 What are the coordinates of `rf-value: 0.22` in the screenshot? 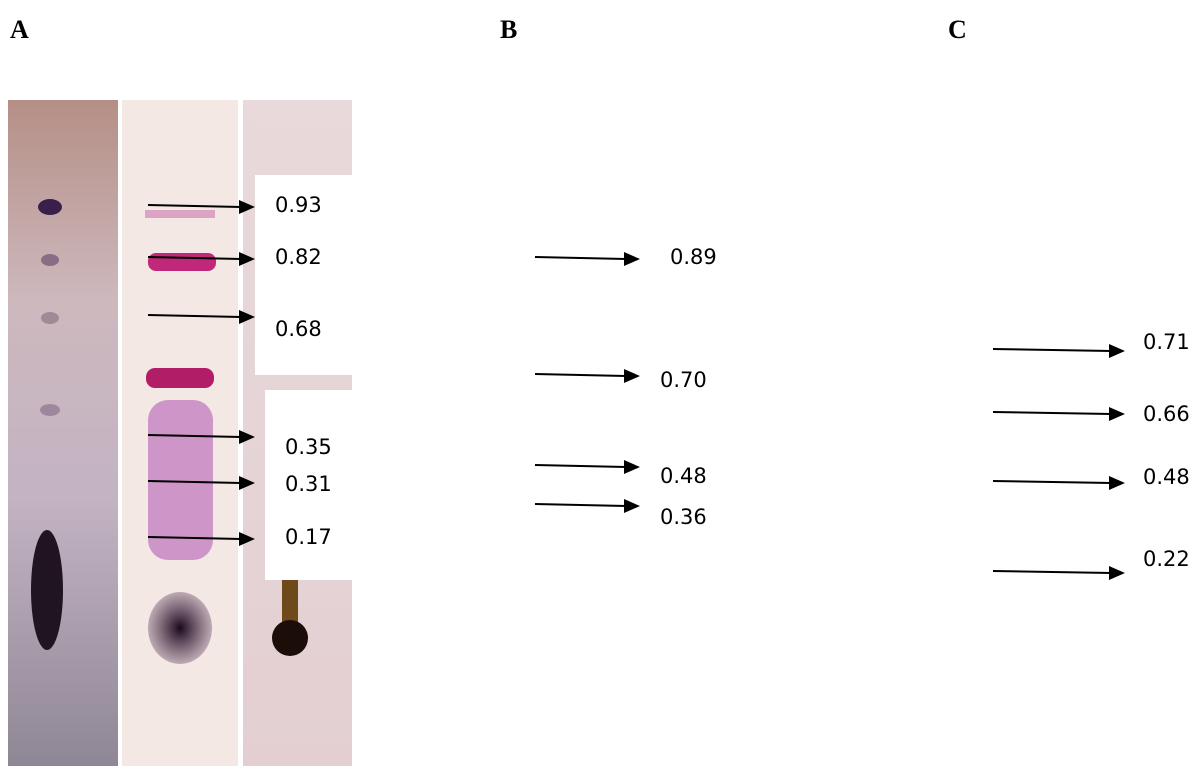 It's located at (1166, 559).